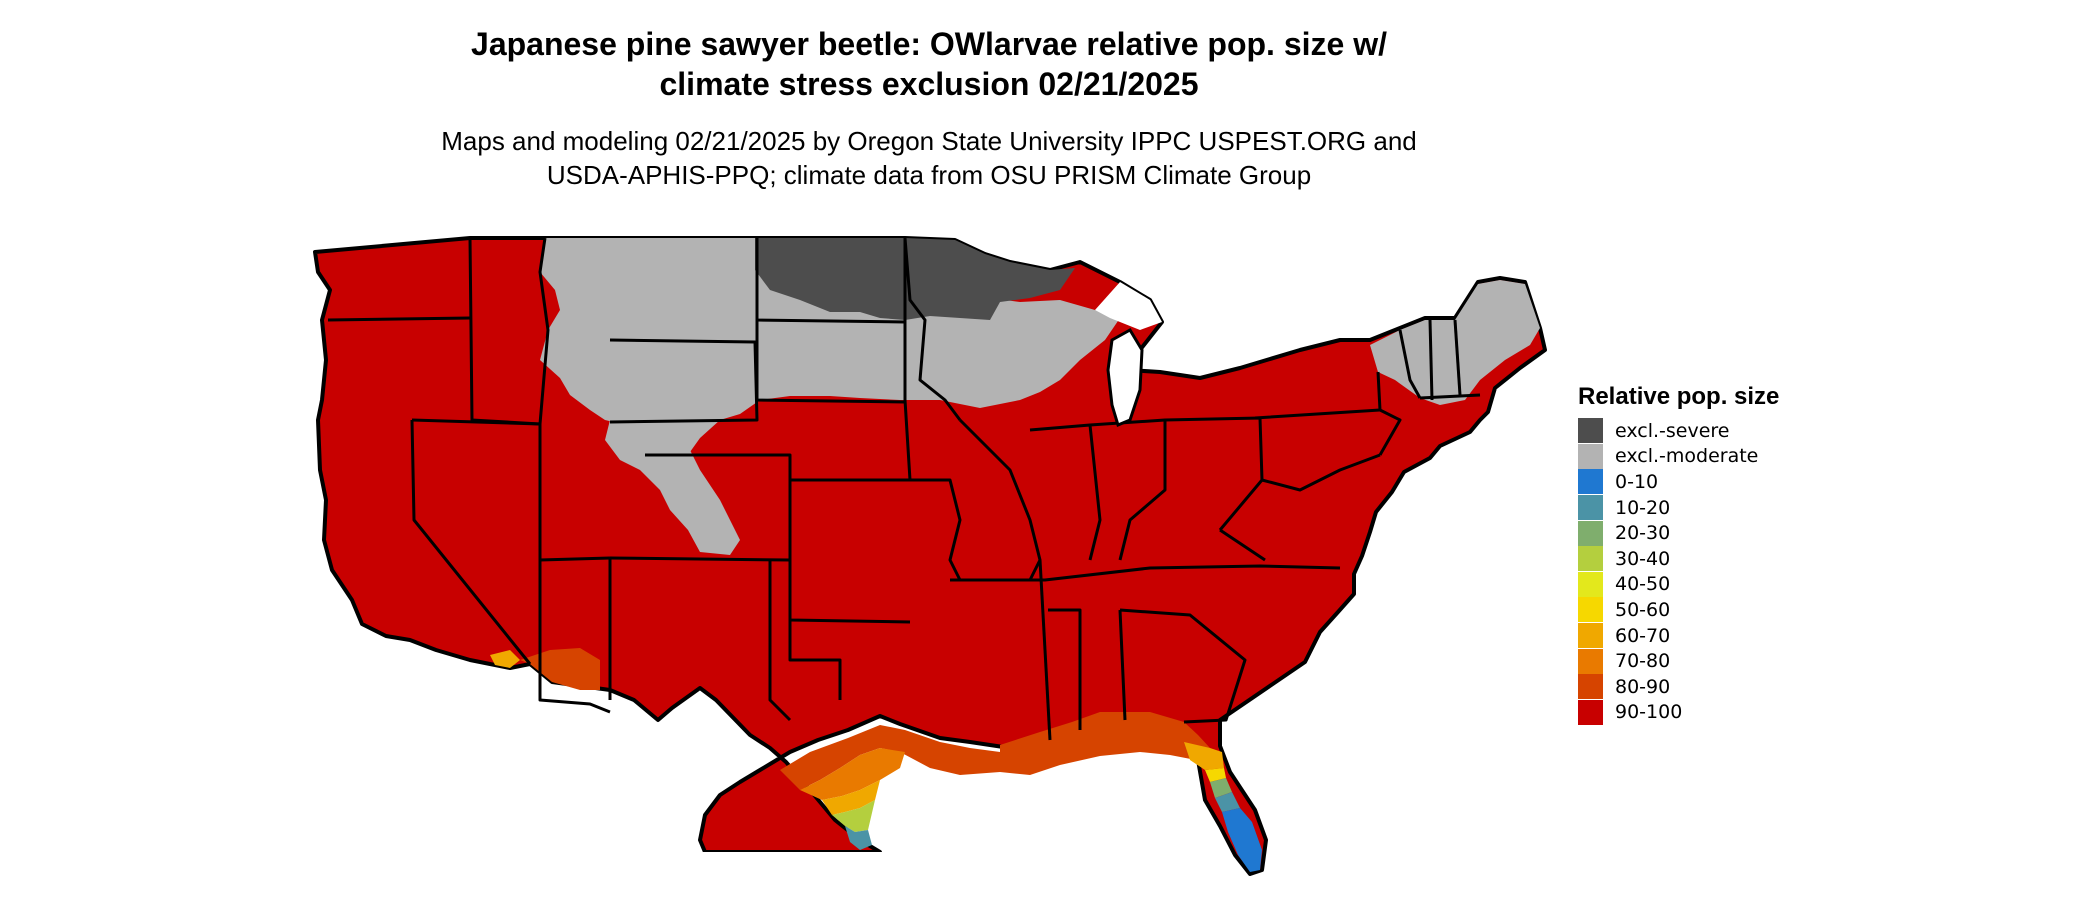  I want to click on legend-label: 90-100, so click(1649, 712).